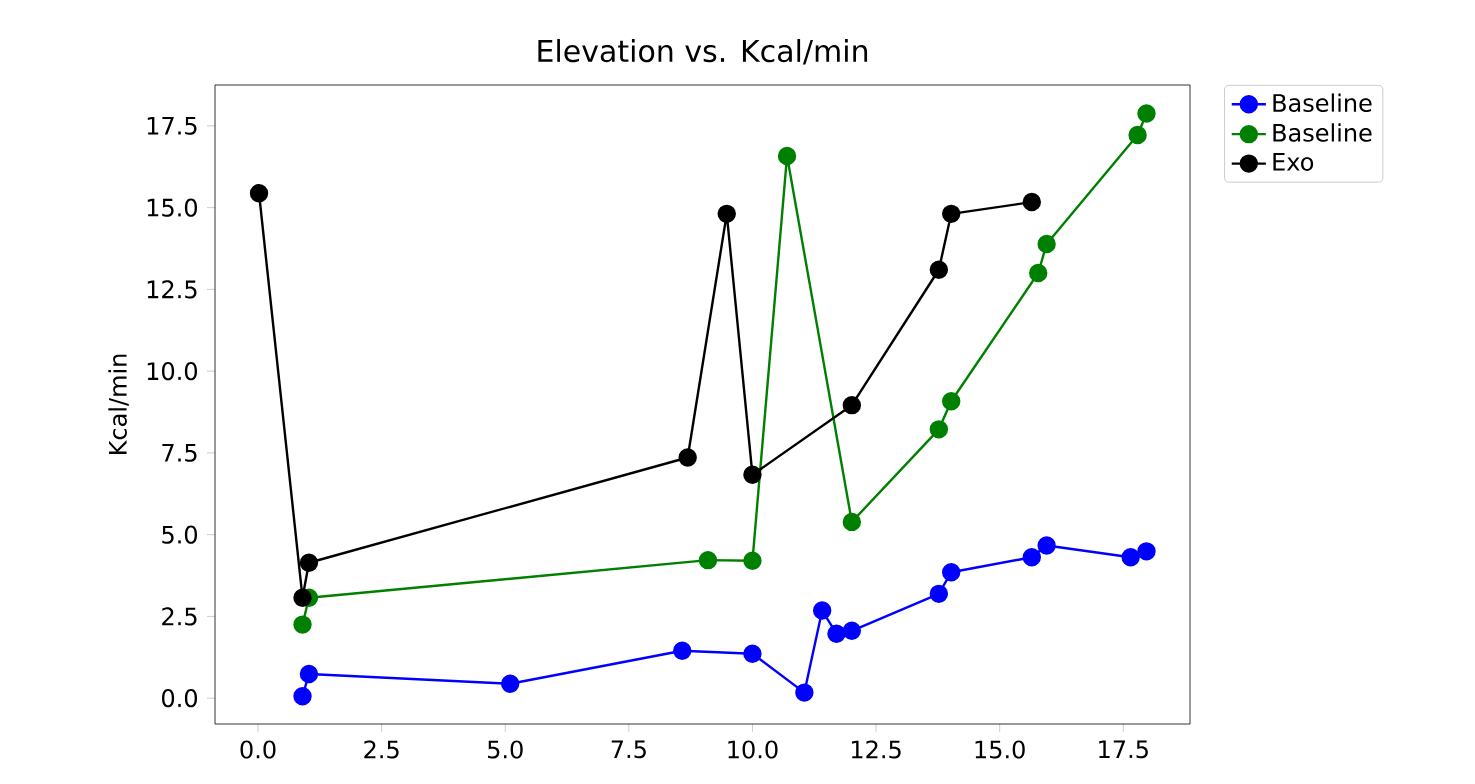  What do you see at coordinates (172, 289) in the screenshot?
I see `y-tick-label: 12.5` at bounding box center [172, 289].